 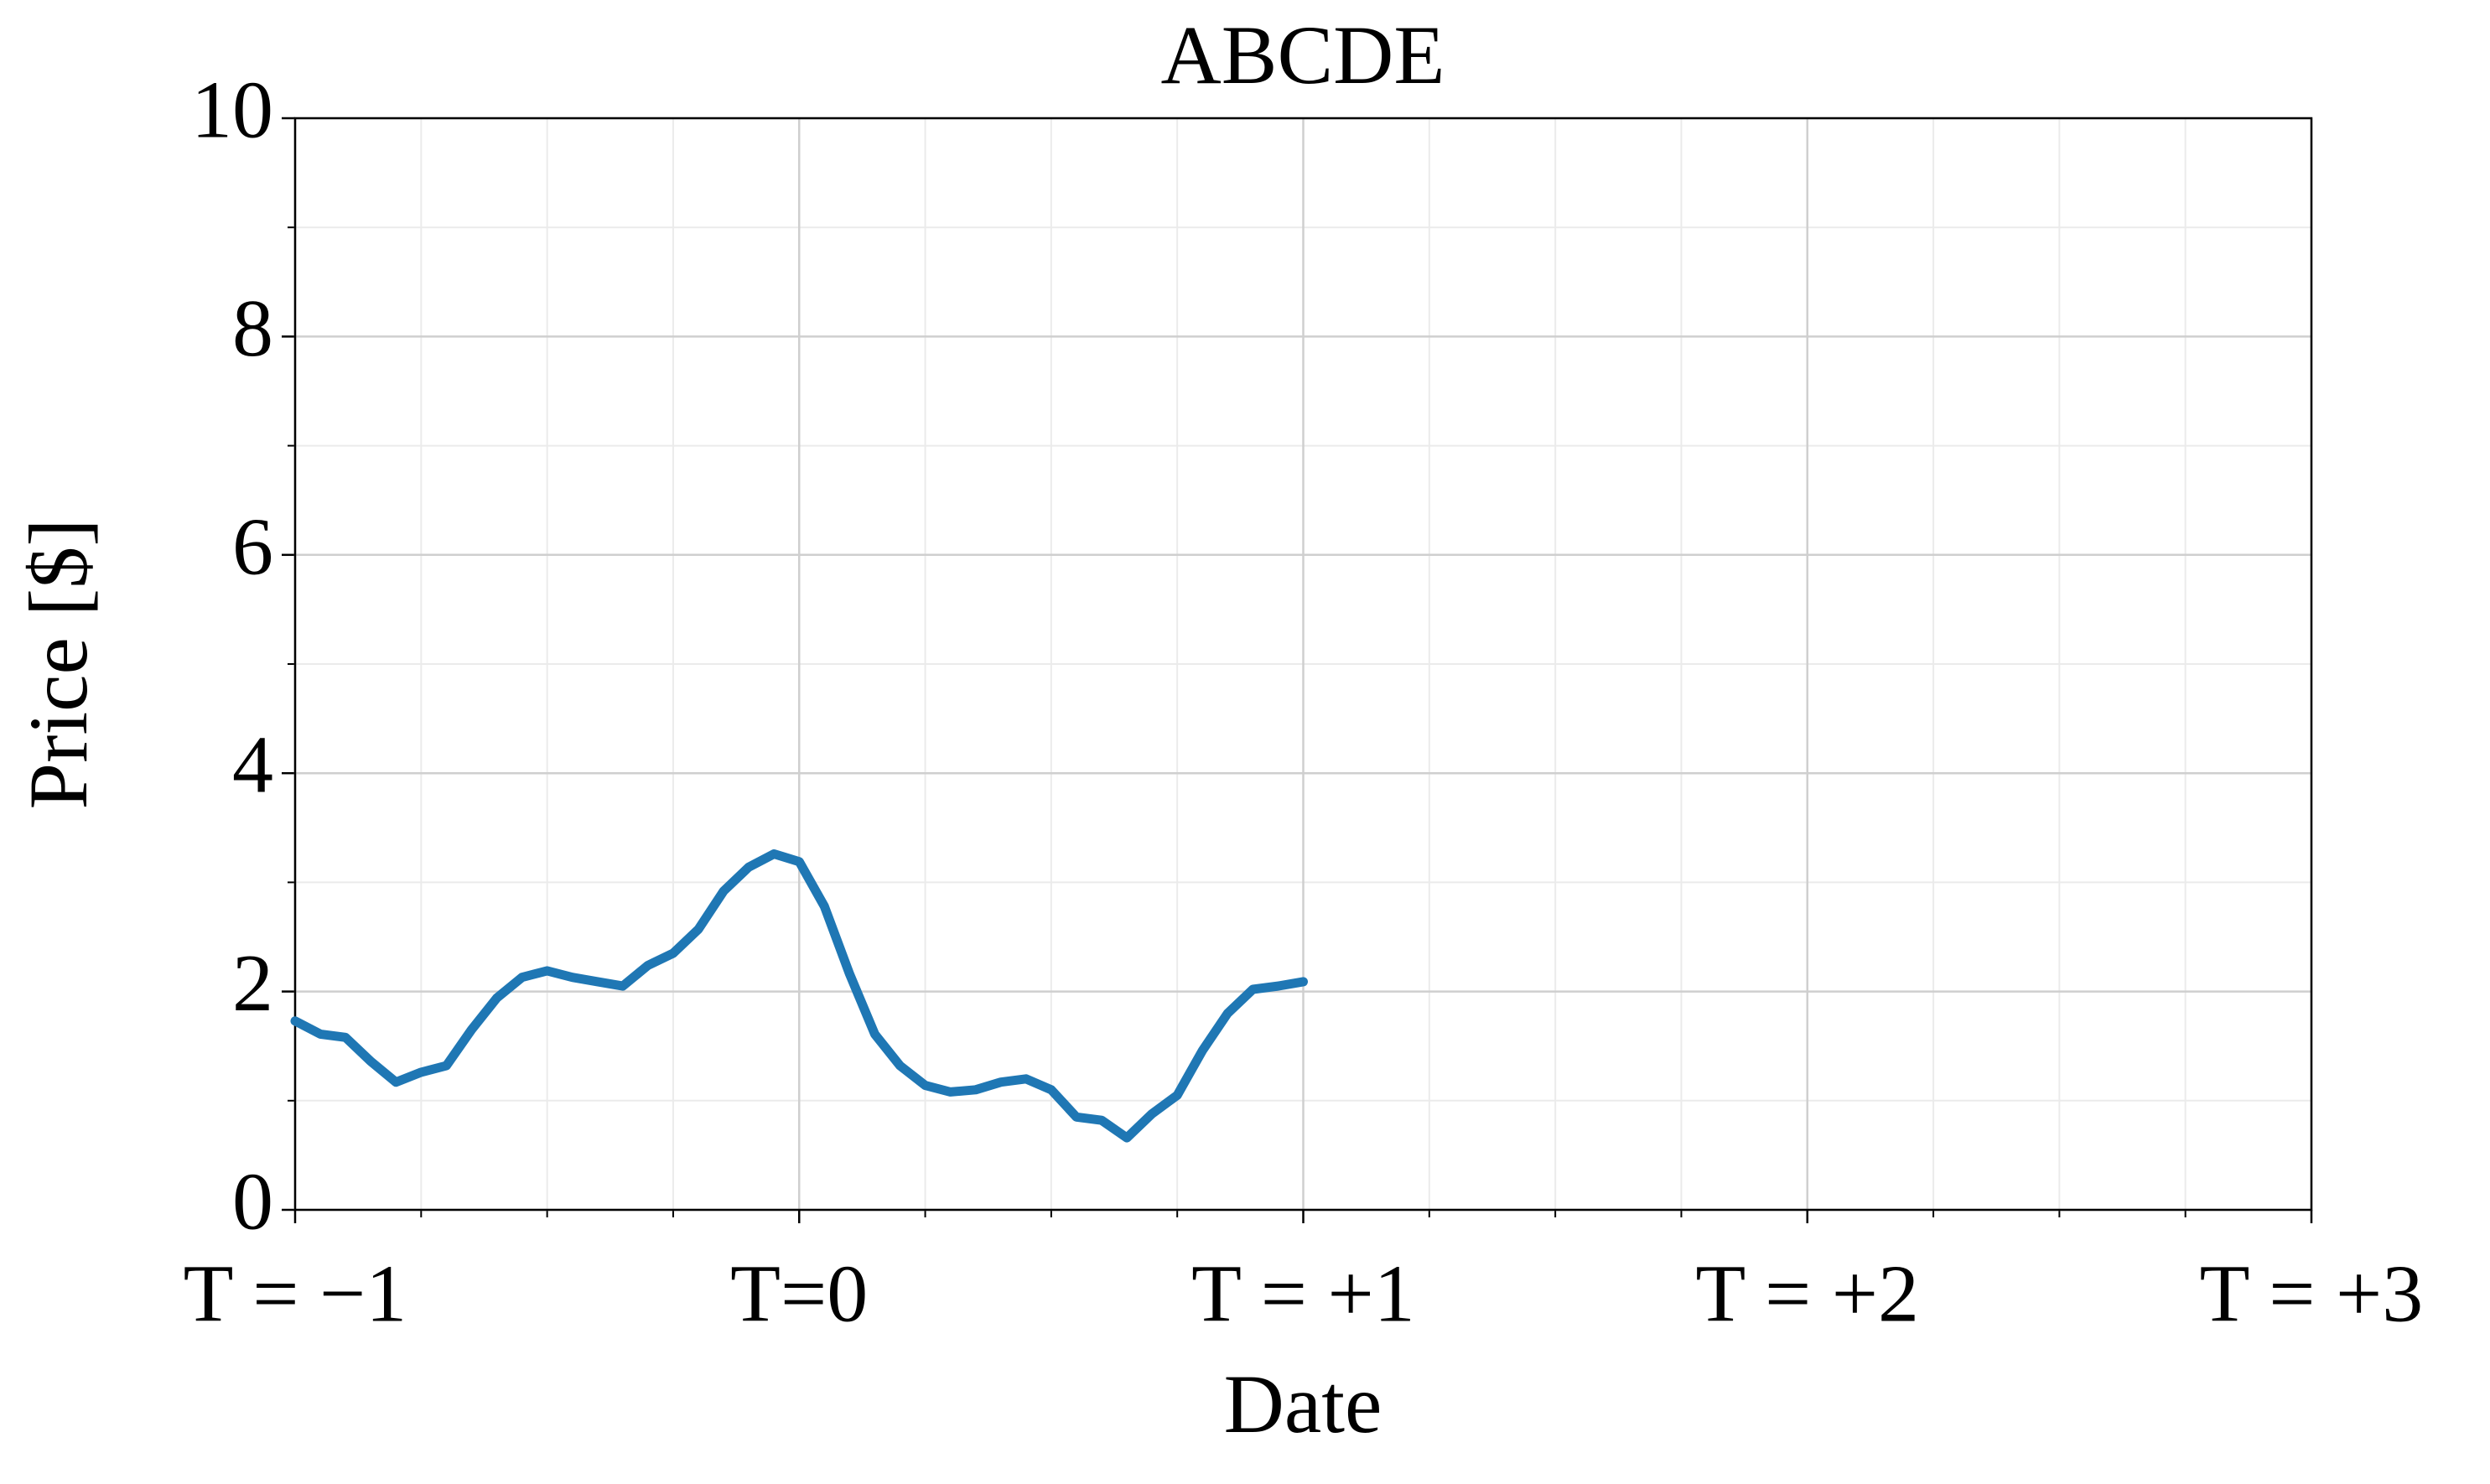 What do you see at coordinates (1807, 1293) in the screenshot?
I see `x-tick-label: T = +2` at bounding box center [1807, 1293].